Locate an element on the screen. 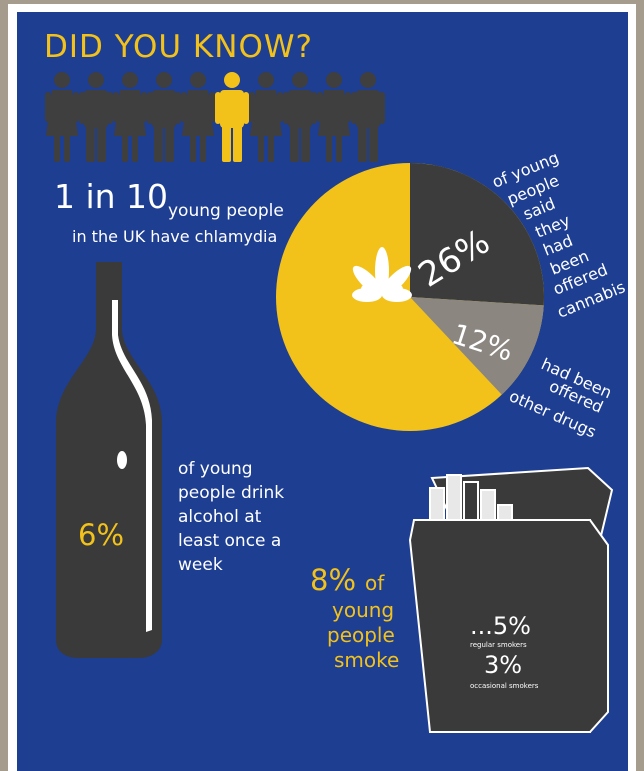 The height and width of the screenshot is (771, 644). caption: young people is located at coordinates (226, 211).